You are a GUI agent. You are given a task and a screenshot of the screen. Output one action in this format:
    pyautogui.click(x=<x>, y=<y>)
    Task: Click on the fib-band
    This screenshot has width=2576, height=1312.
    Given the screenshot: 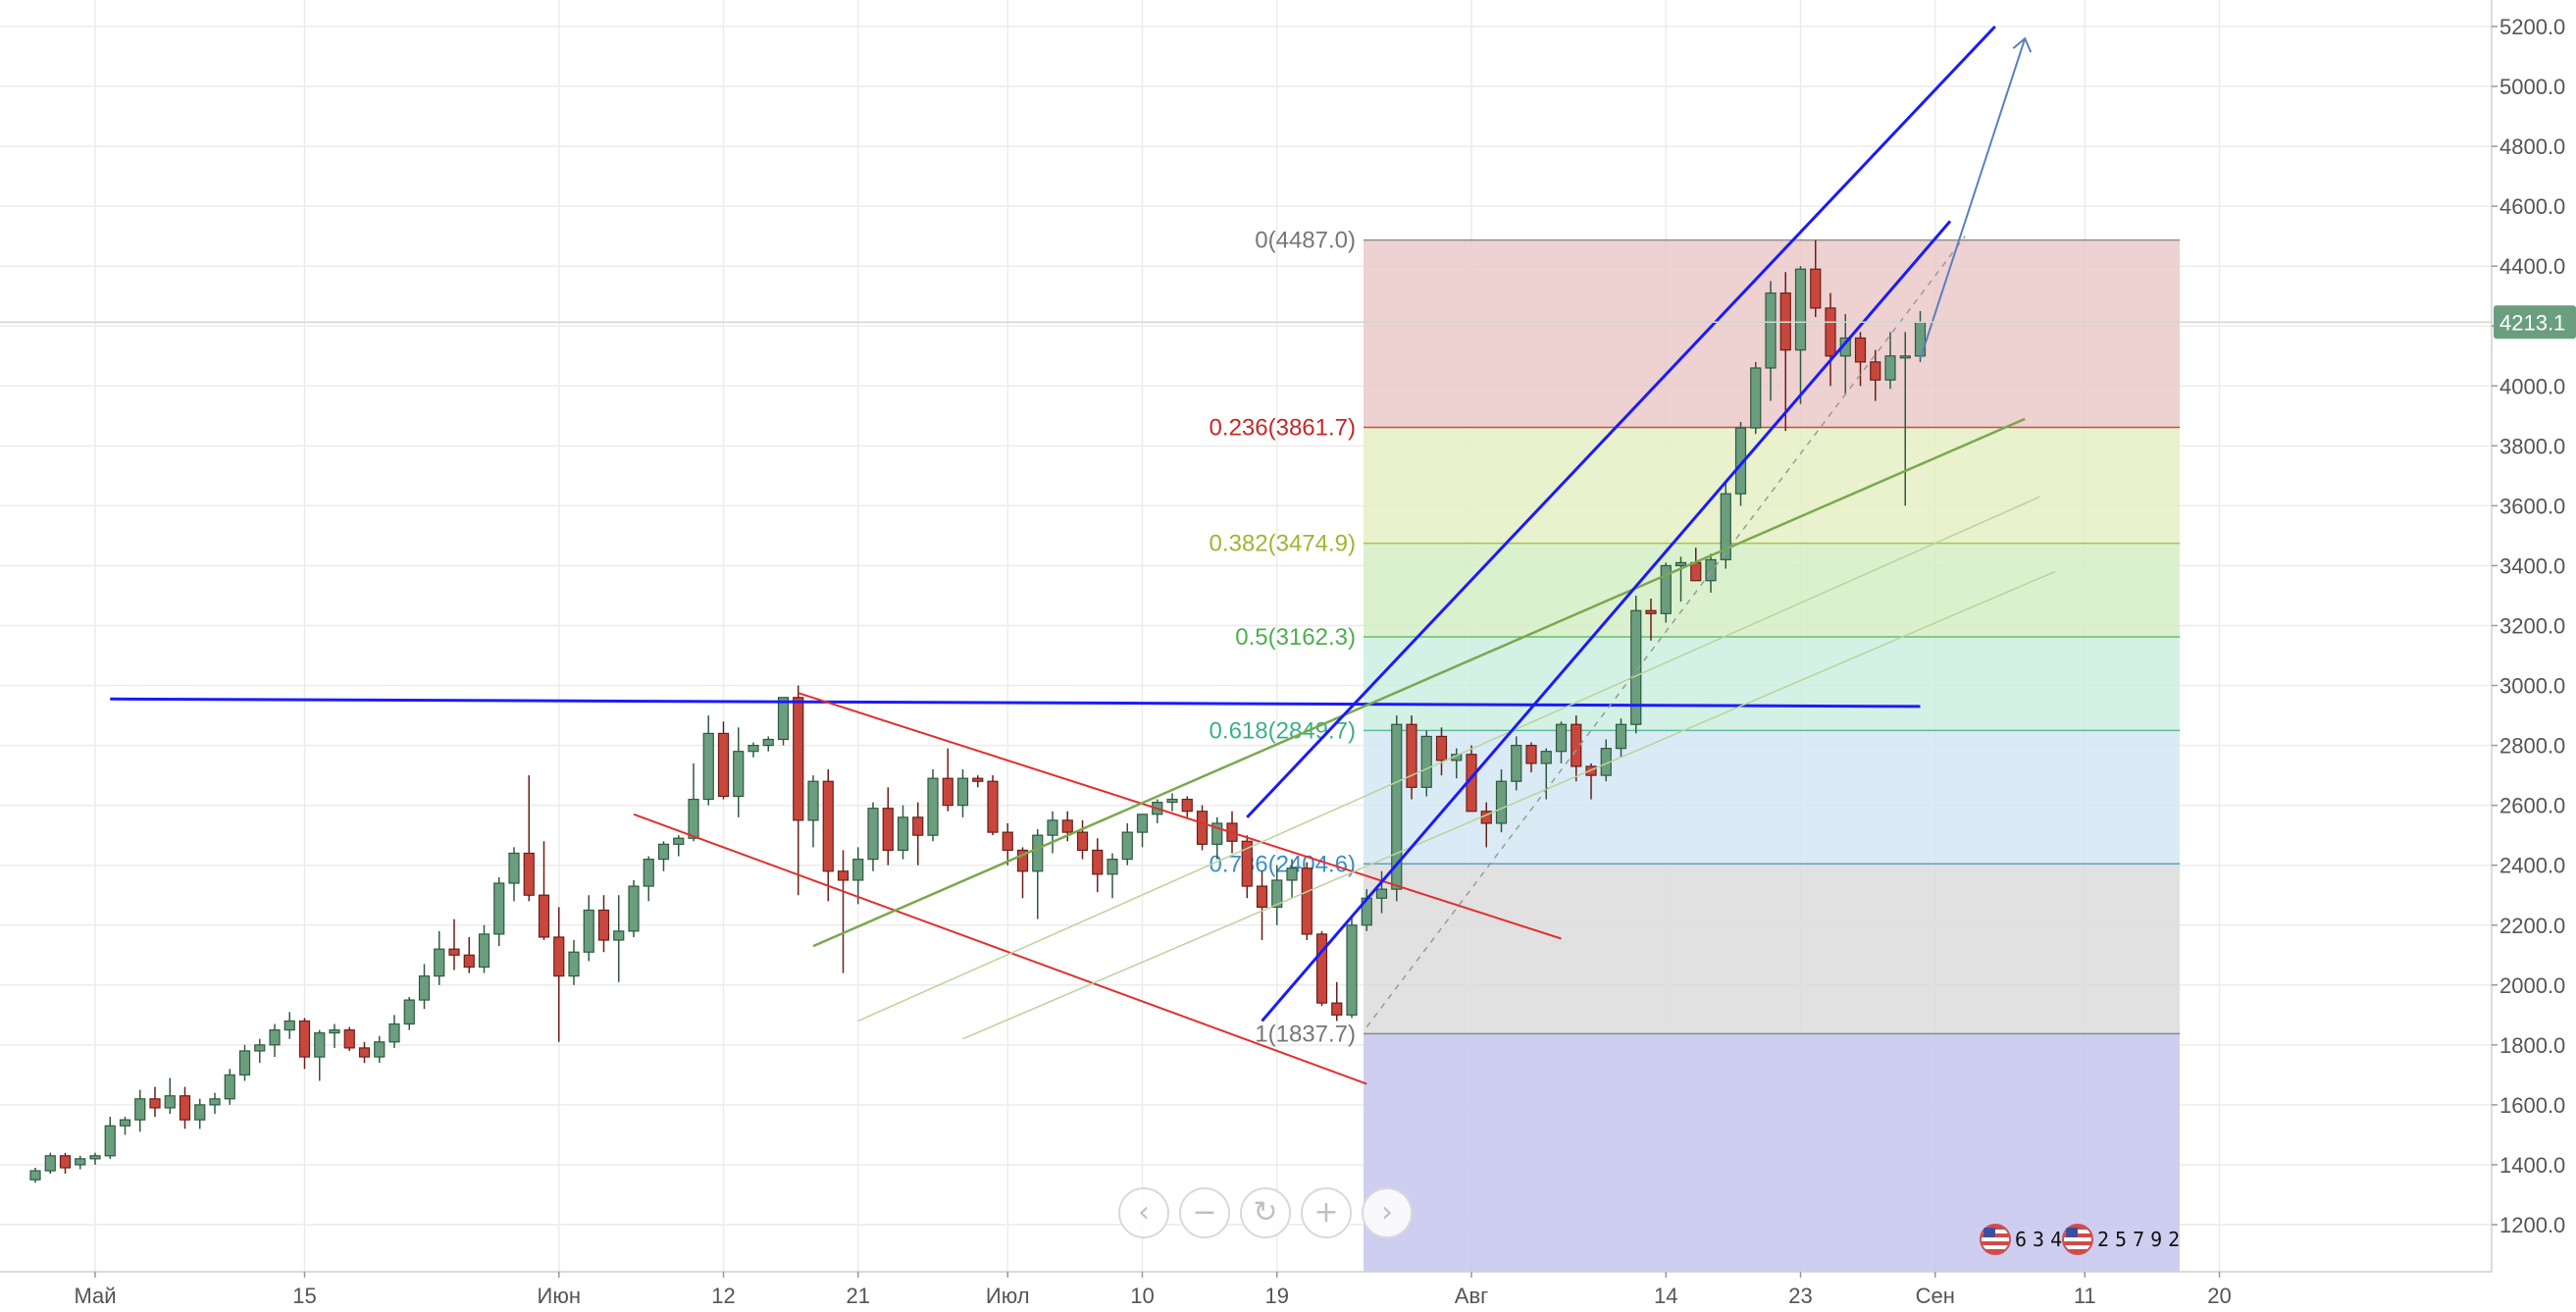 What is the action you would take?
    pyautogui.click(x=1772, y=485)
    